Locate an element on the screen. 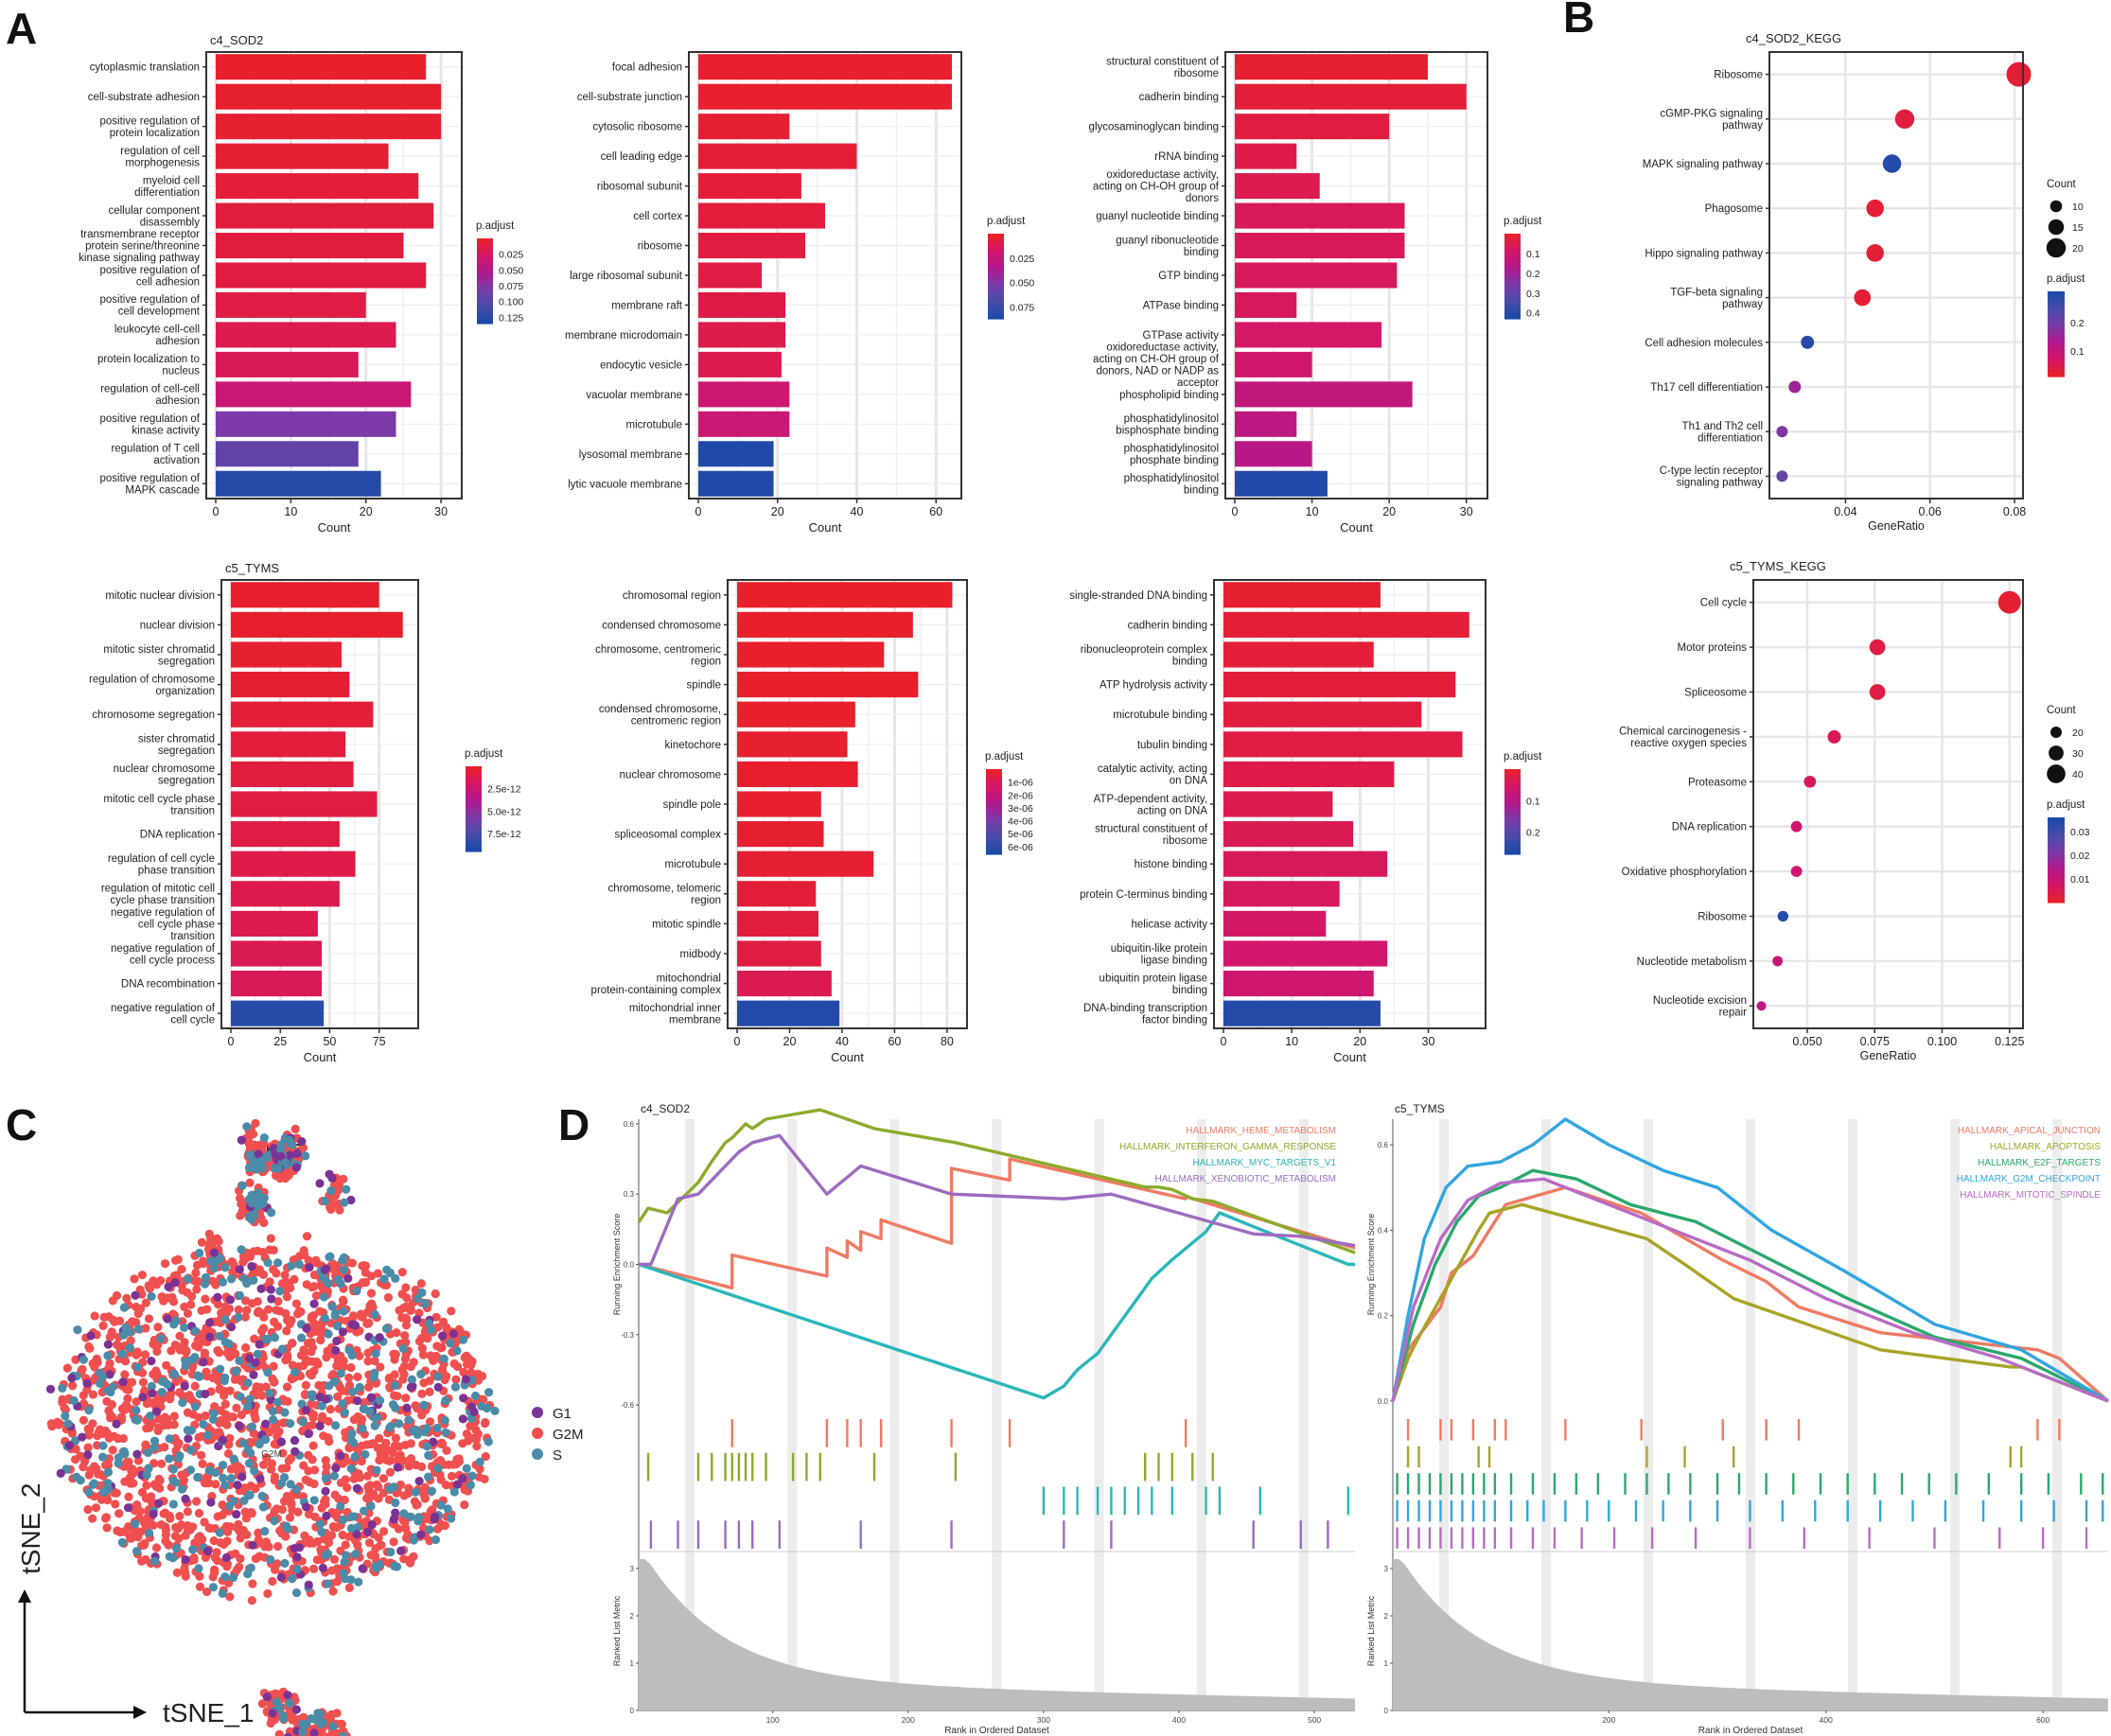  category-label: Motor proteins is located at coordinates (1712, 648).